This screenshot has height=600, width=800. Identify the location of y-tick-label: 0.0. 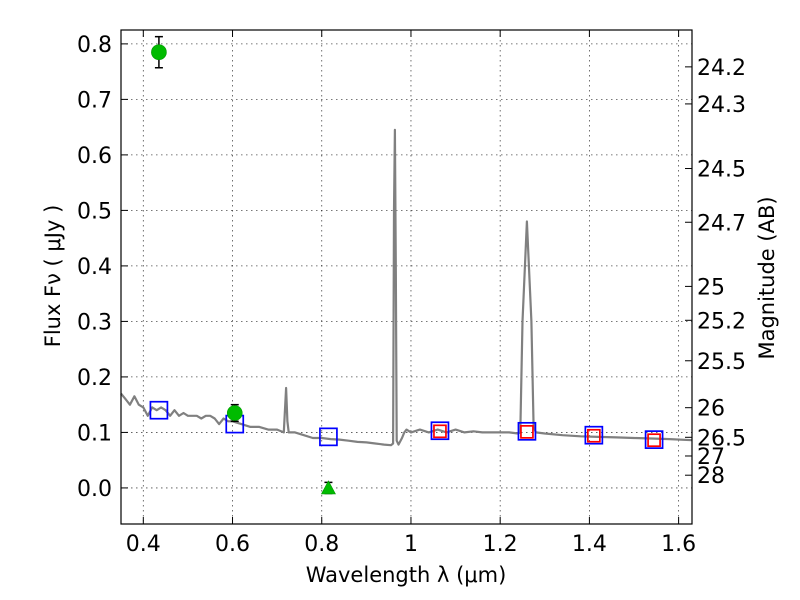
(94, 489).